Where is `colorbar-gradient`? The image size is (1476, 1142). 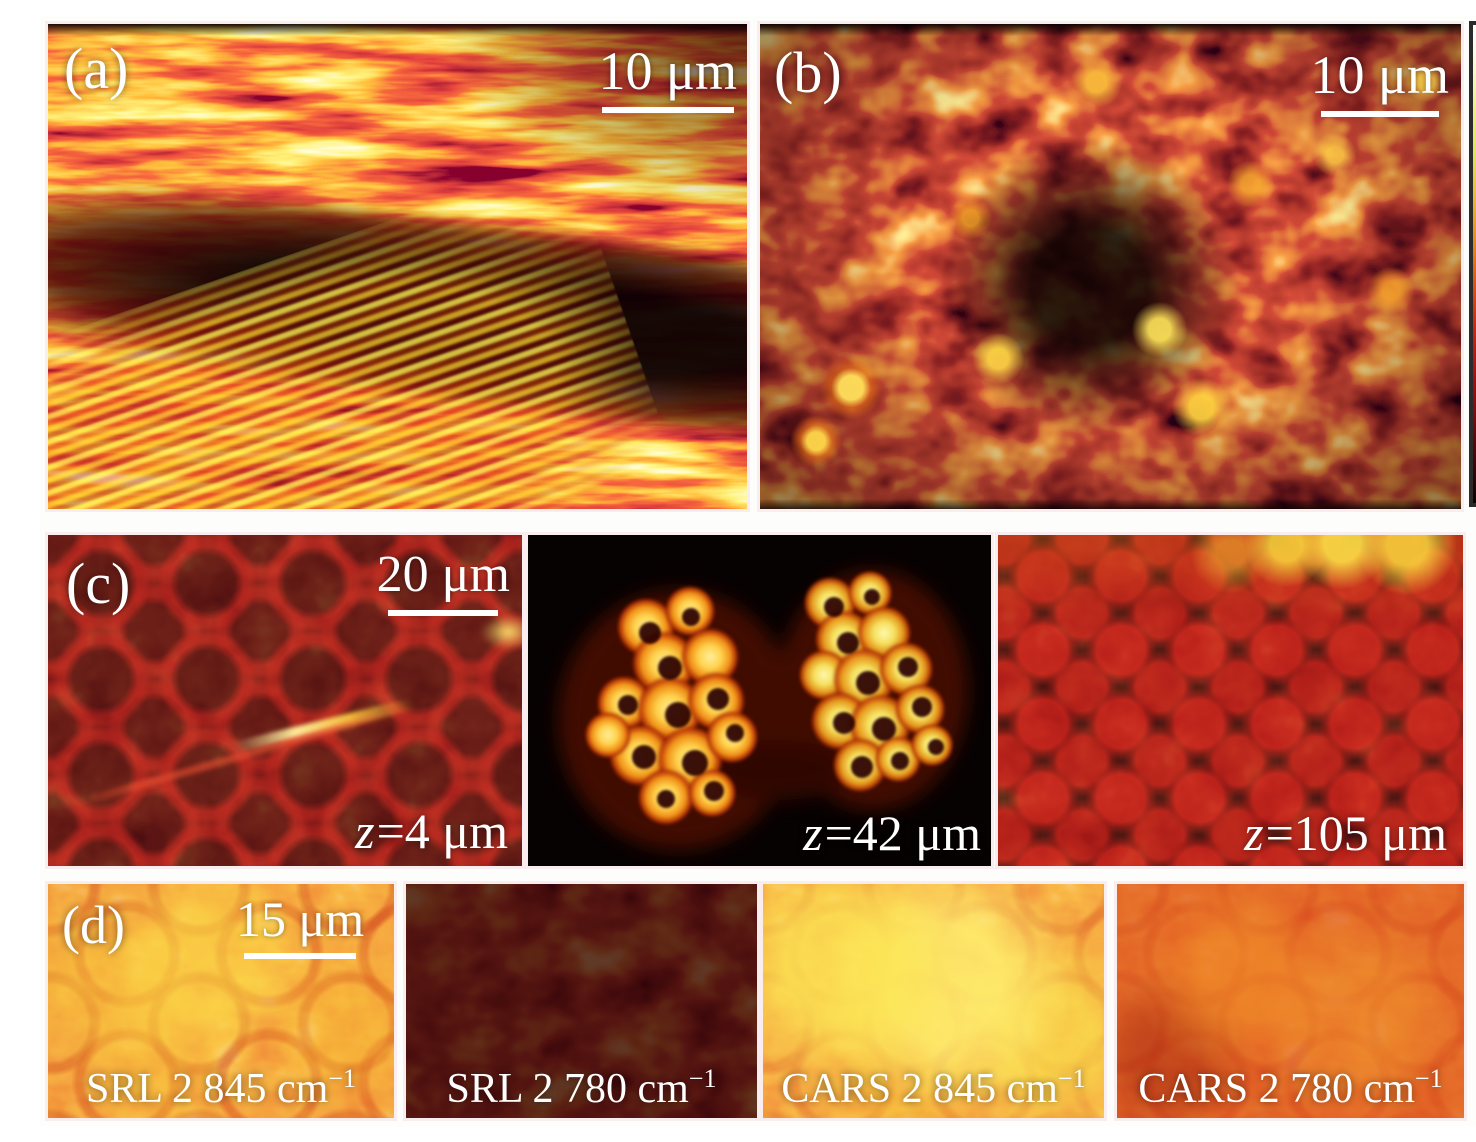 colorbar-gradient is located at coordinates (1474, 264).